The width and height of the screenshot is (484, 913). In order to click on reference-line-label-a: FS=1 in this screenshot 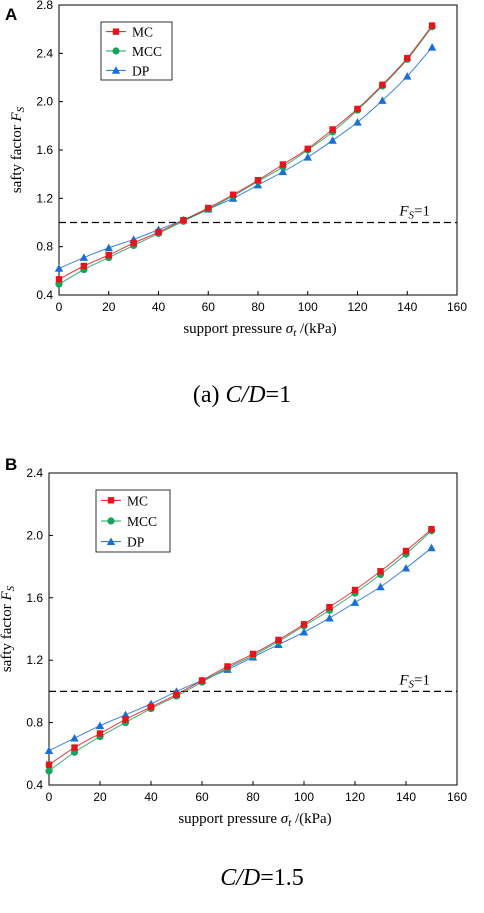, I will do `click(414, 213)`.